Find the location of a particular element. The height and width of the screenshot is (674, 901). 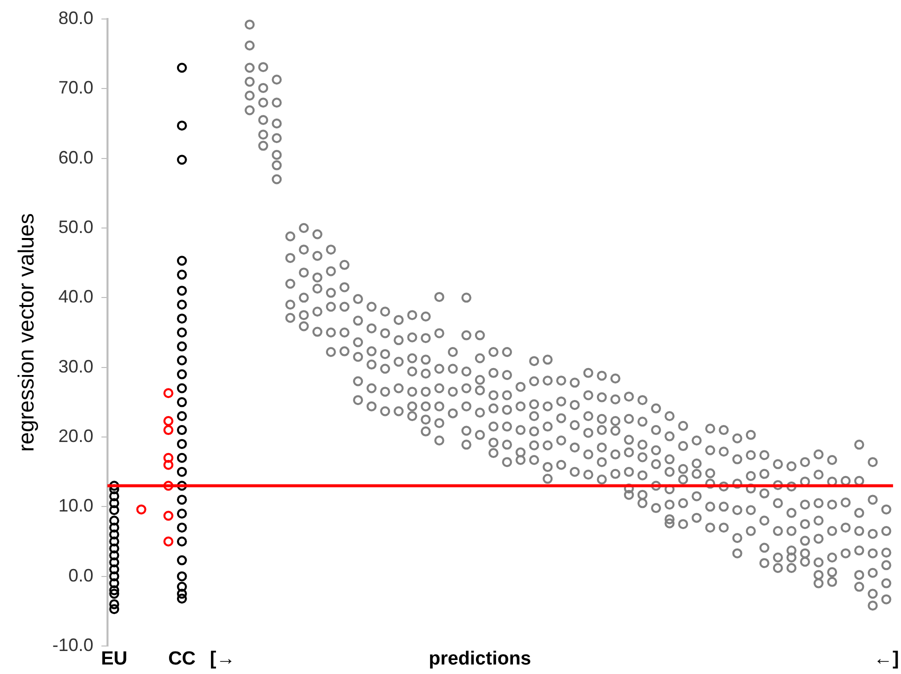

x-tick-label: CC is located at coordinates (182, 659).